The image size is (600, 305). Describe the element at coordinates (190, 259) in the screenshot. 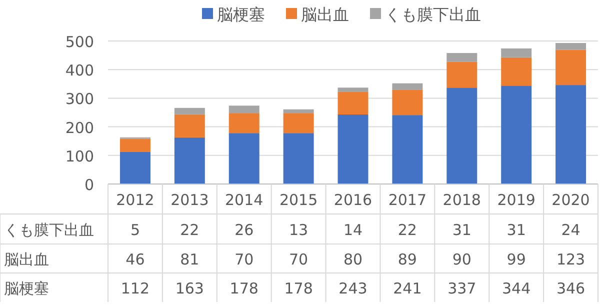

I see `data-label: 81` at that location.